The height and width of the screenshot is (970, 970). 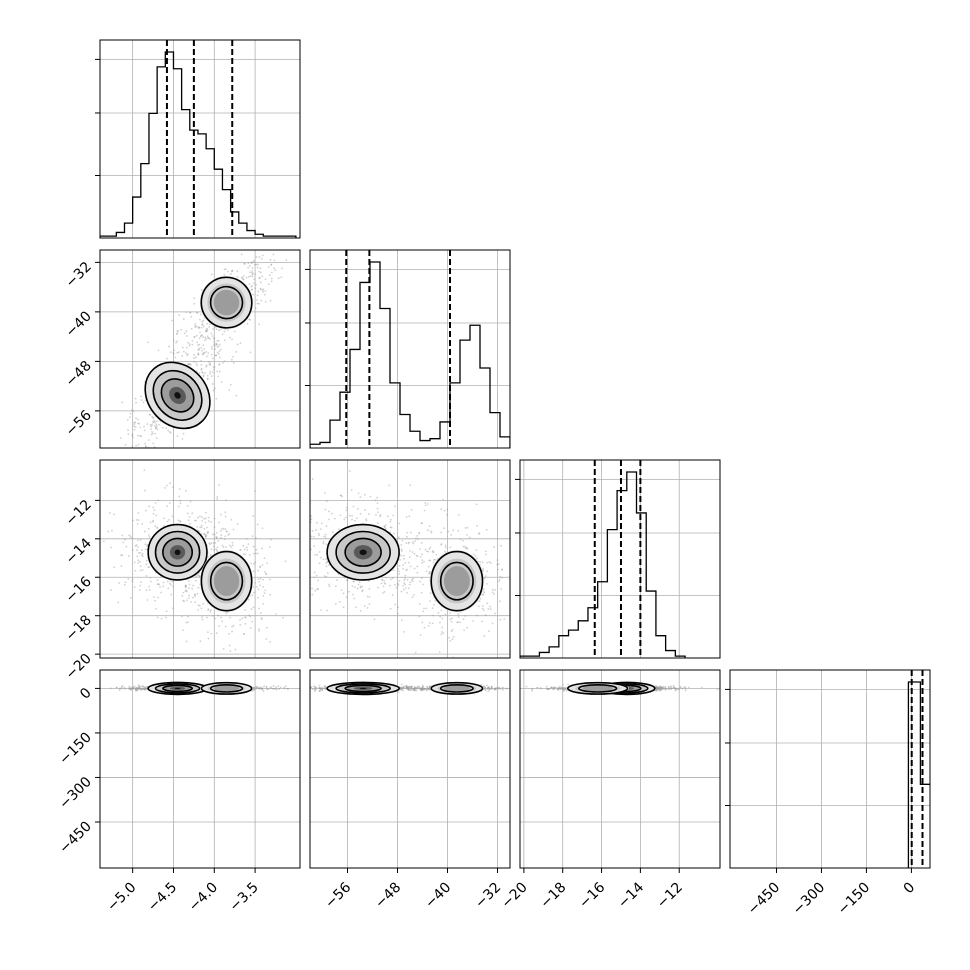 What do you see at coordinates (178, 688) in the screenshot?
I see `contour-line` at bounding box center [178, 688].